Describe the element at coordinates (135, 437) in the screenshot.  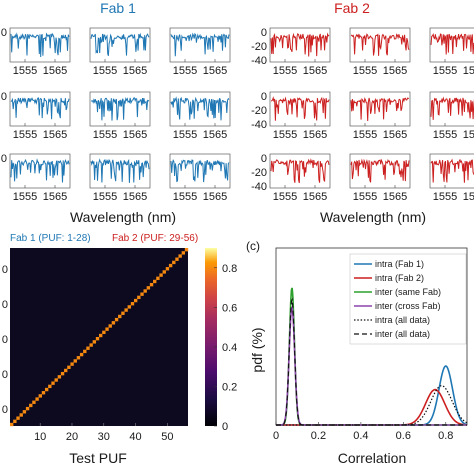
I see `heatmap-x-tick-label: 40` at that location.